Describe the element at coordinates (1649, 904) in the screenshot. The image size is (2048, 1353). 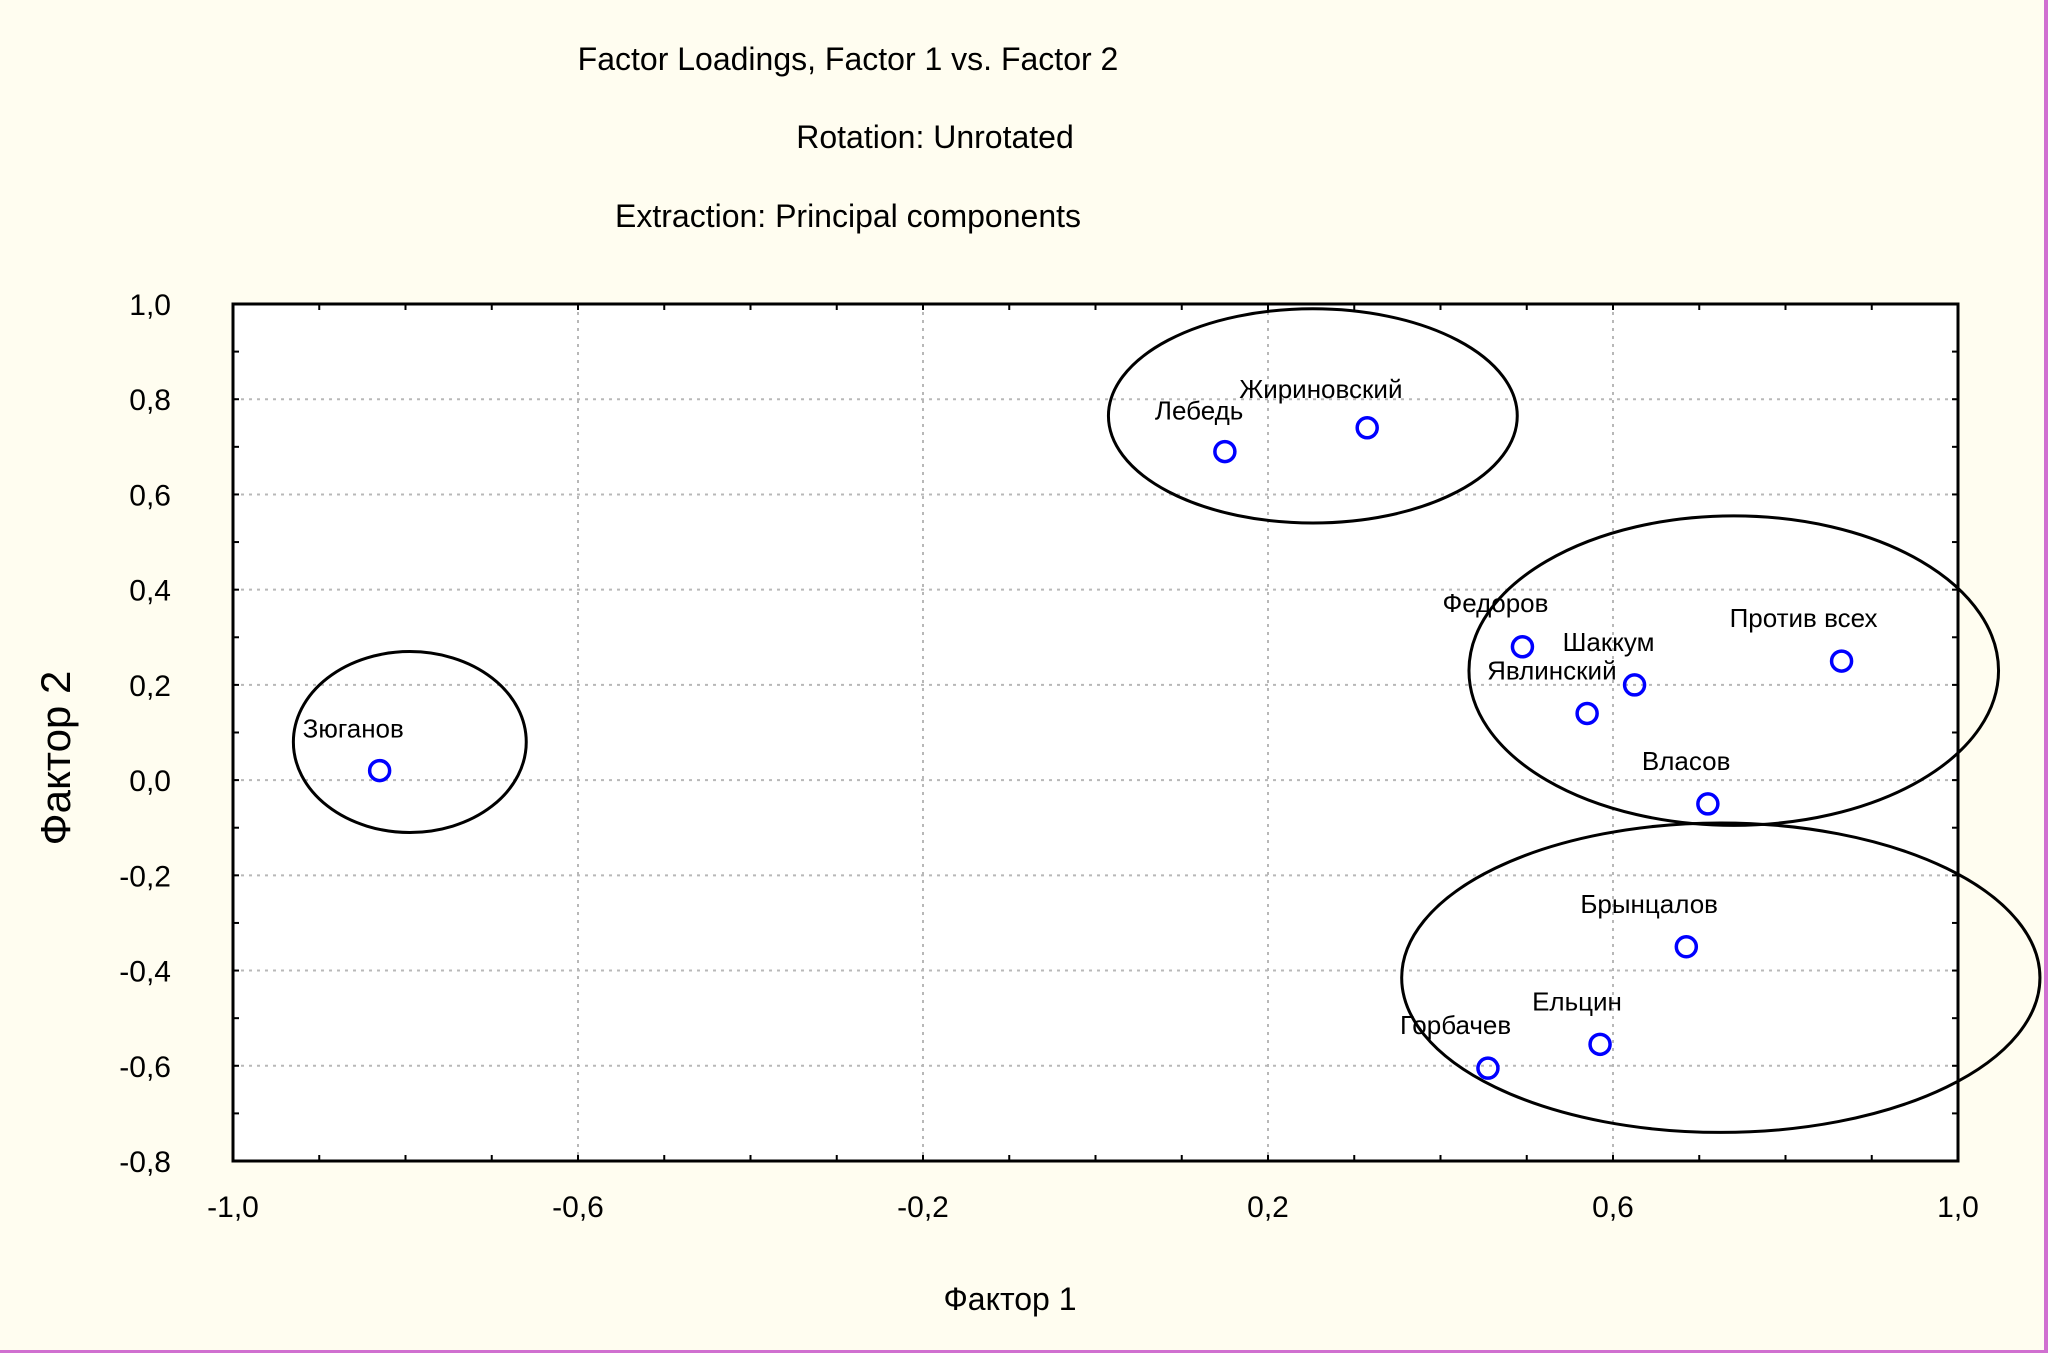
I see `point-label: Брынцалов` at that location.